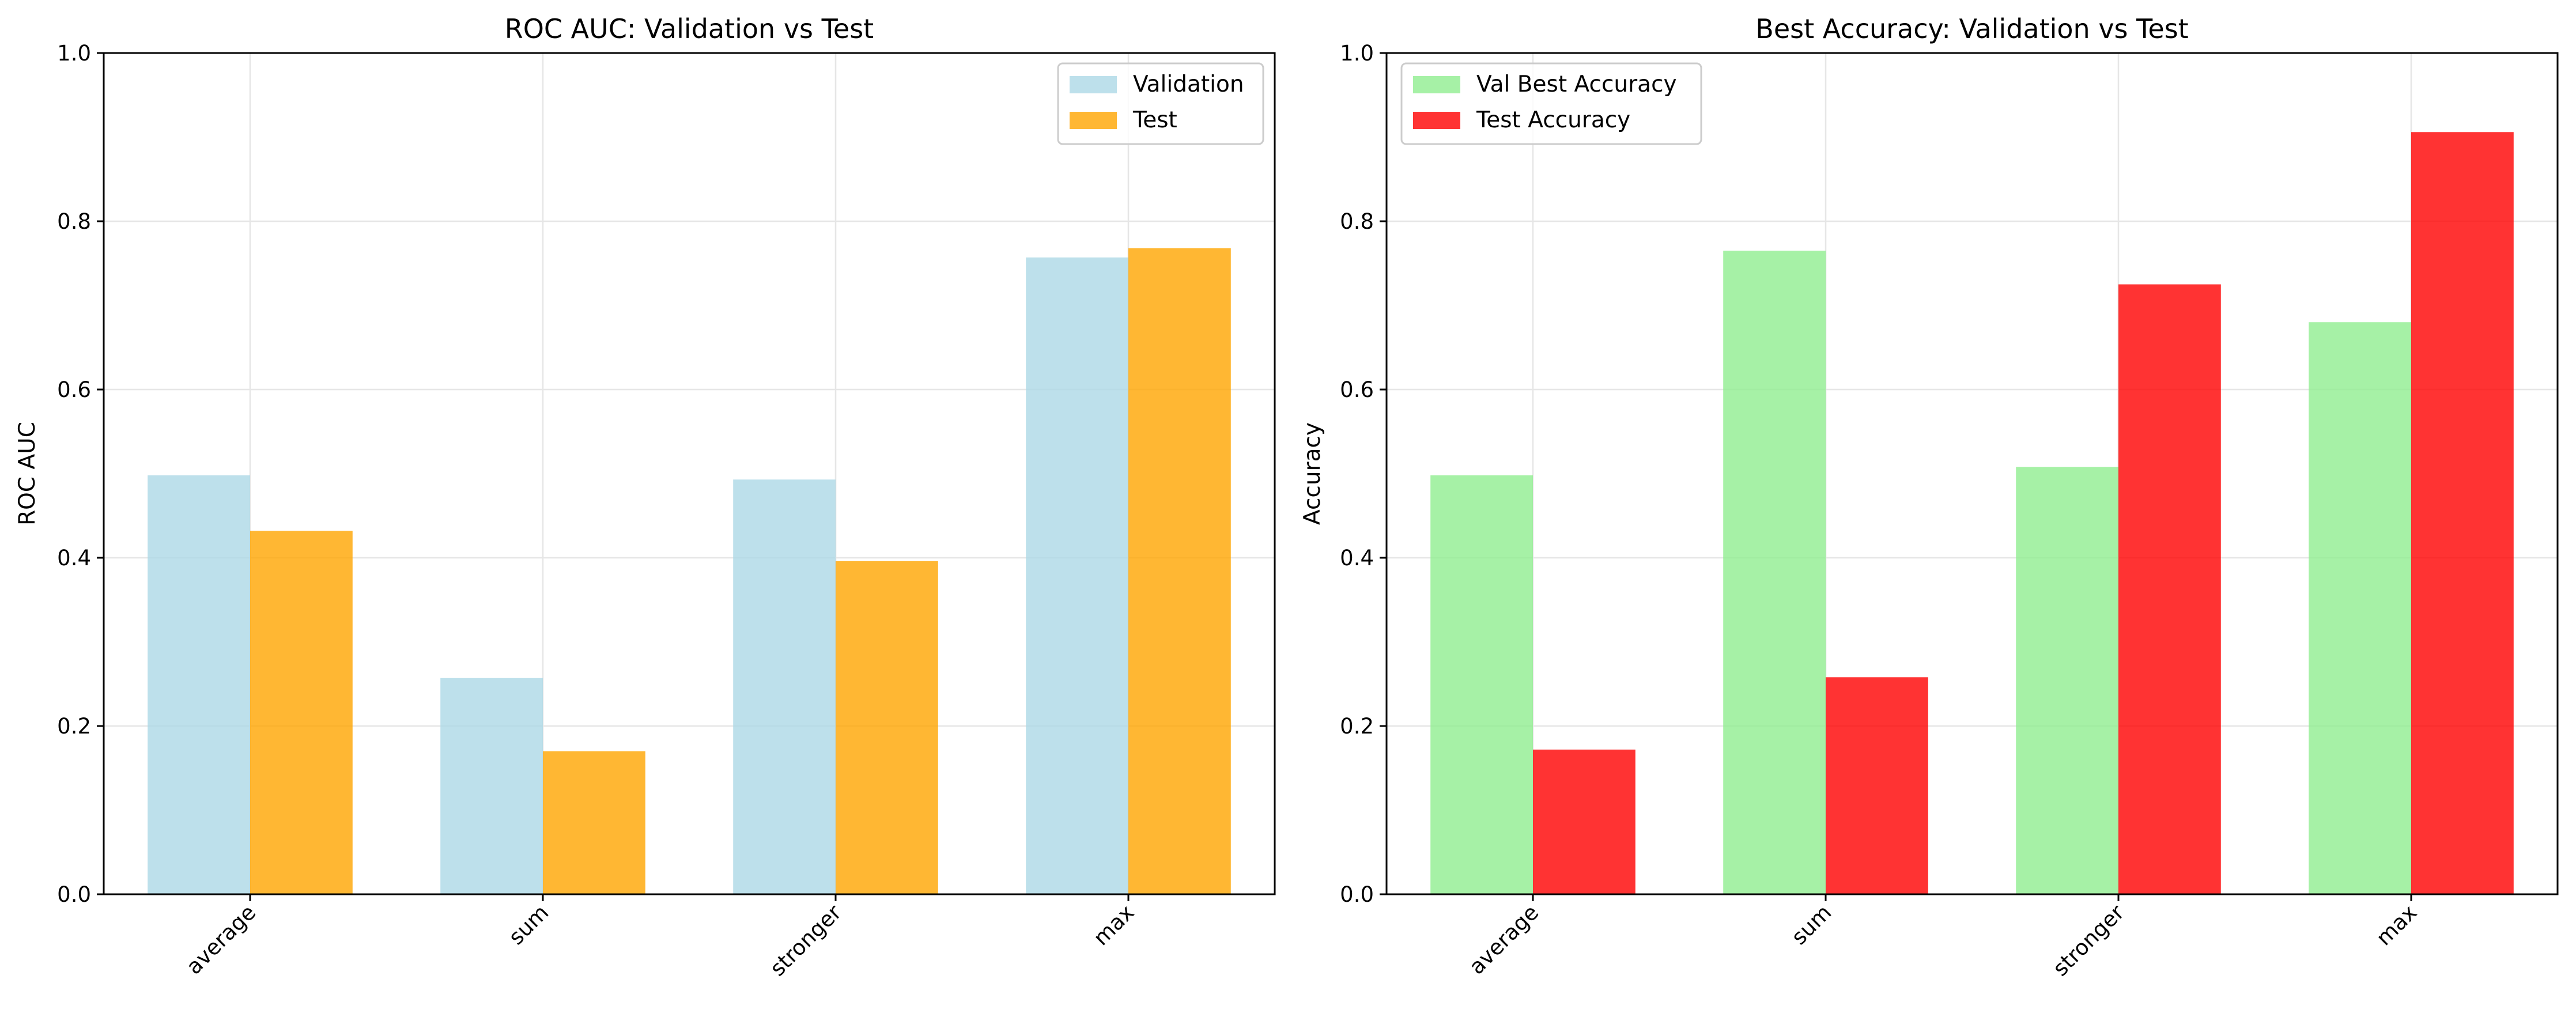 The width and height of the screenshot is (2576, 1017). I want to click on bar-test-accuracy-max, so click(2462, 513).